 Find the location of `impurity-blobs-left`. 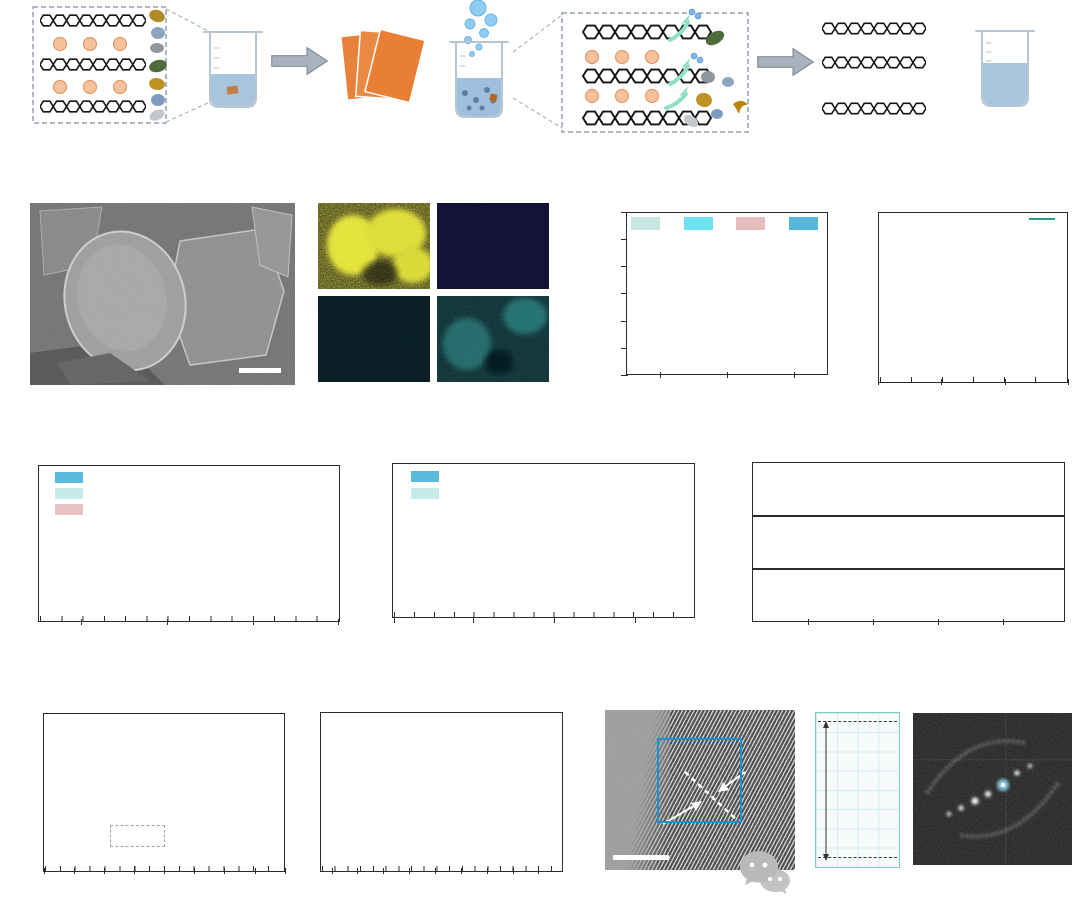

impurity-blobs-left is located at coordinates (158, 65).